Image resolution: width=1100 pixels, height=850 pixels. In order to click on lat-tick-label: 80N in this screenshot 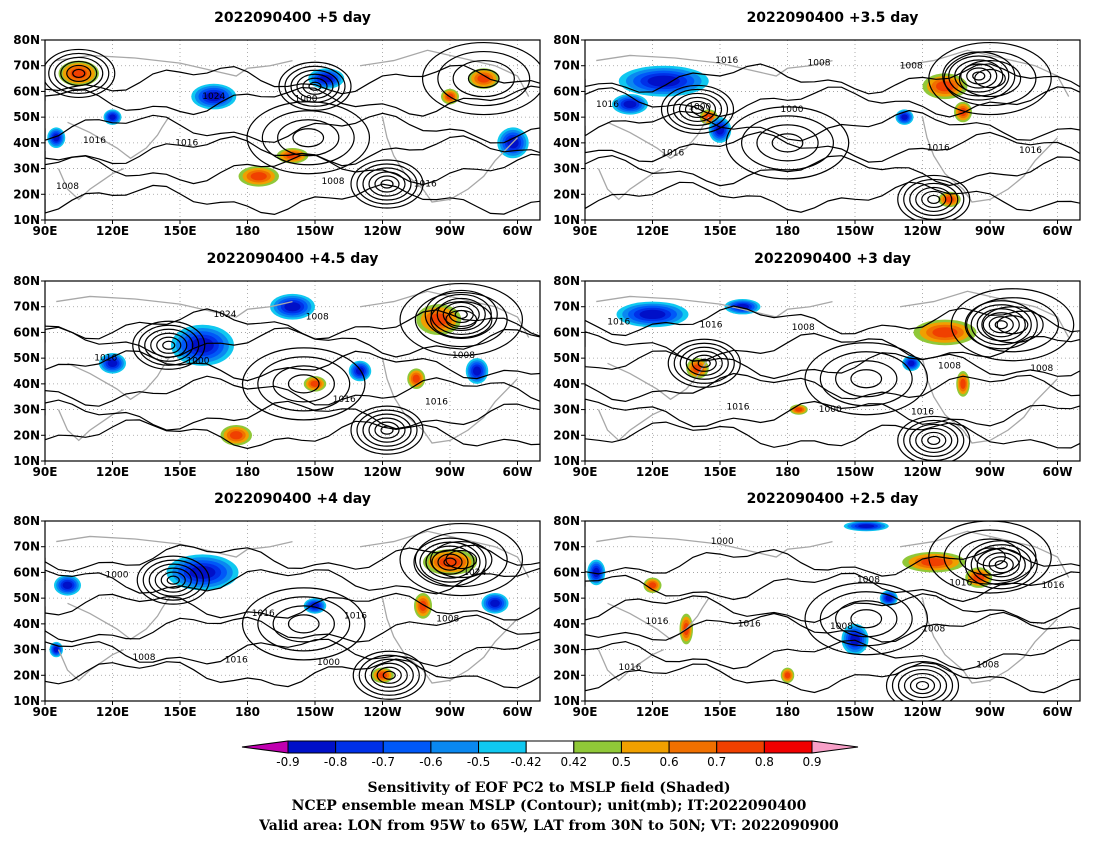, I will do `click(566, 281)`.